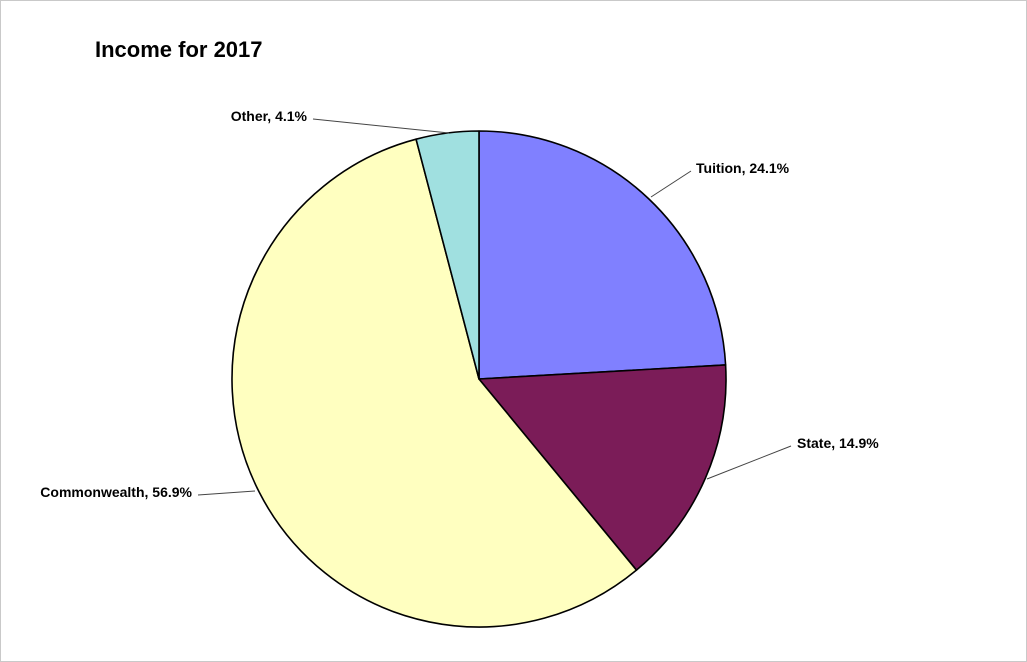 The image size is (1027, 662). I want to click on slice-label-state: State, 14.9%, so click(838, 443).